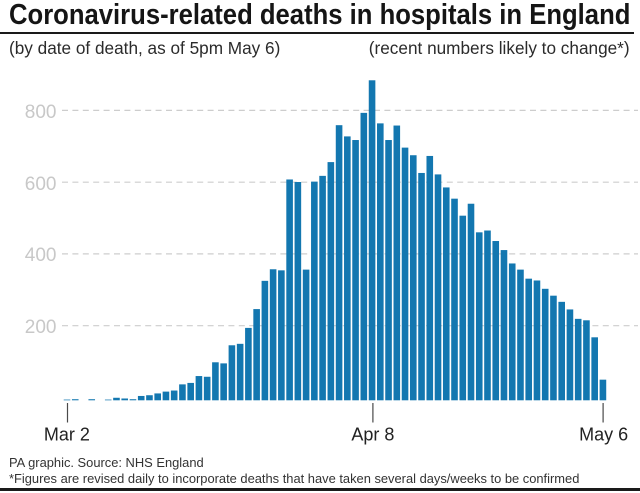 The image size is (640, 493). I want to click on svg-text: Mar 2, so click(67, 435).